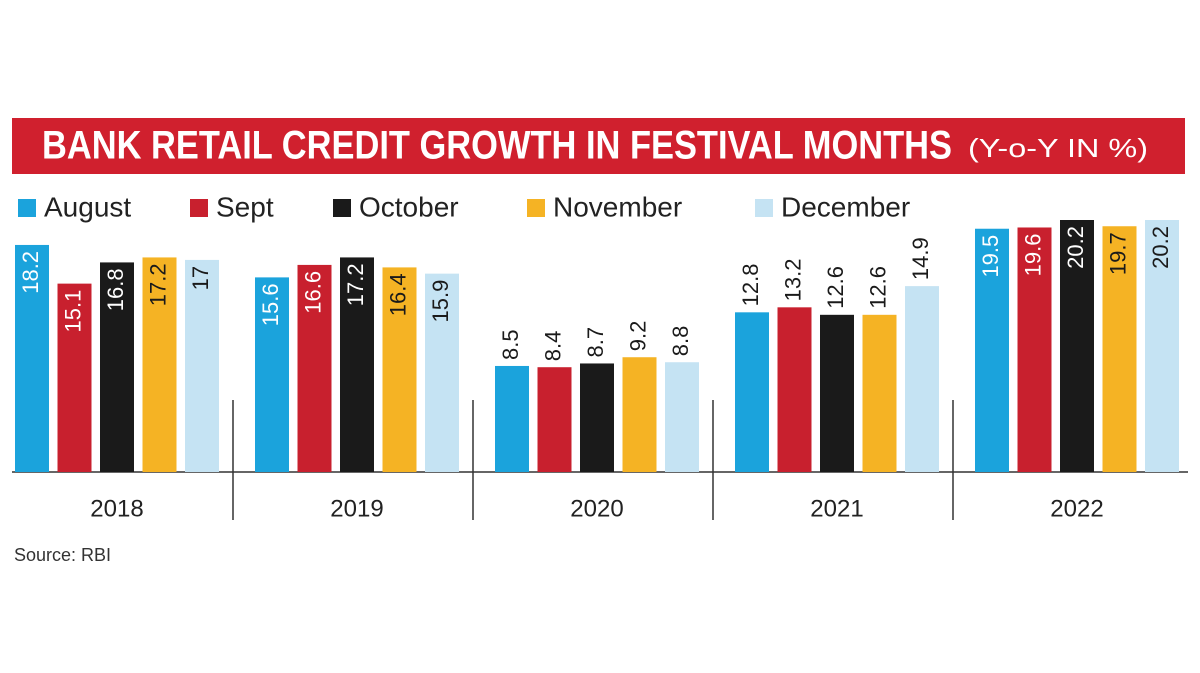  I want to click on x-tick-label: 2020, so click(596, 508).